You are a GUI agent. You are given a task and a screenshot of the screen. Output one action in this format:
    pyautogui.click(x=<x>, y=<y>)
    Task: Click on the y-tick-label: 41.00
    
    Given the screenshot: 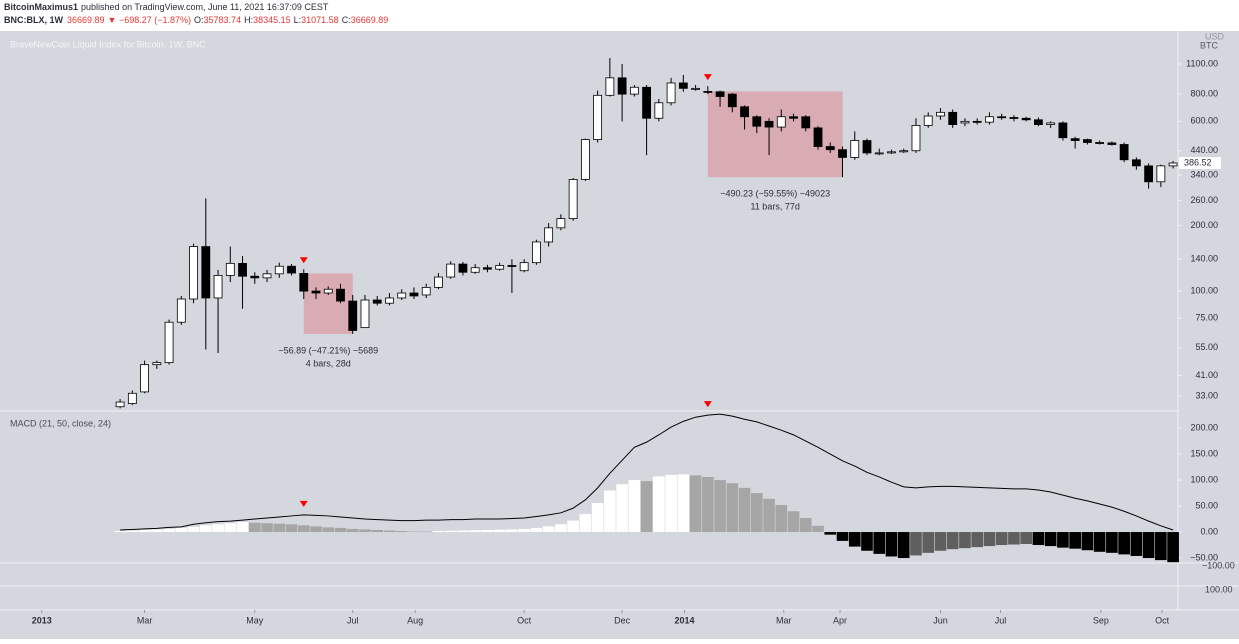 What is the action you would take?
    pyautogui.click(x=1206, y=375)
    